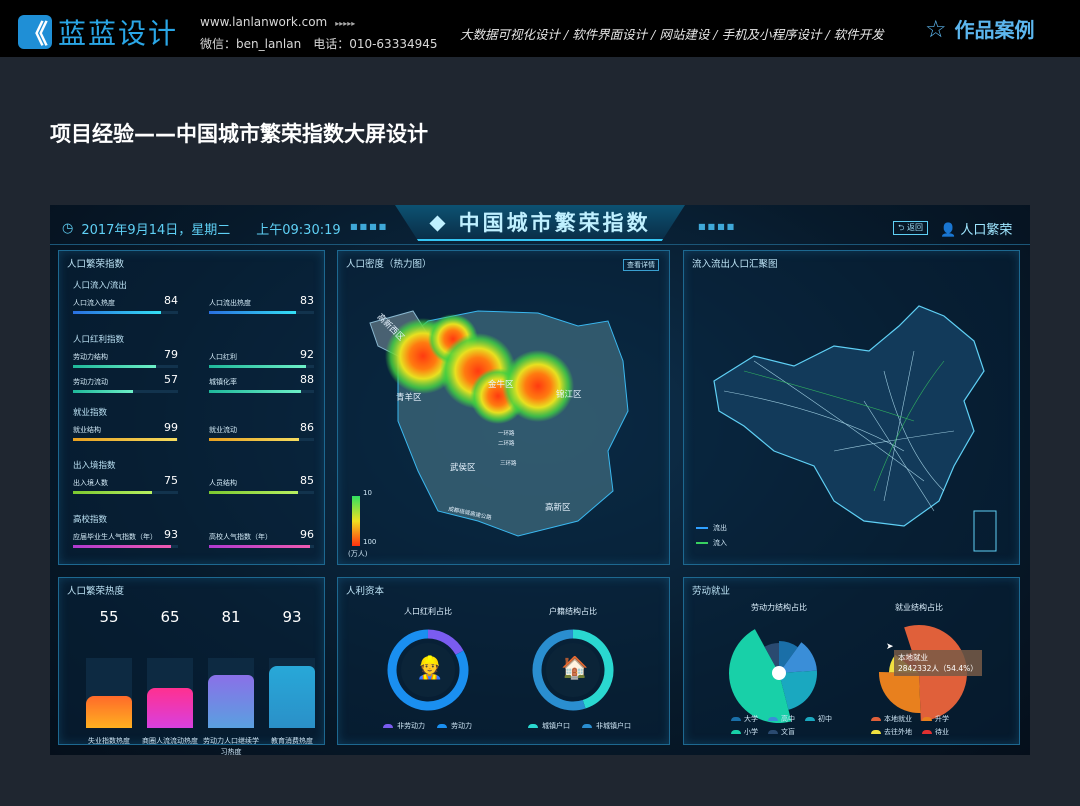 This screenshot has height=806, width=1080. What do you see at coordinates (980, 28) in the screenshot?
I see `cases-link: ☆ 作品案例` at bounding box center [980, 28].